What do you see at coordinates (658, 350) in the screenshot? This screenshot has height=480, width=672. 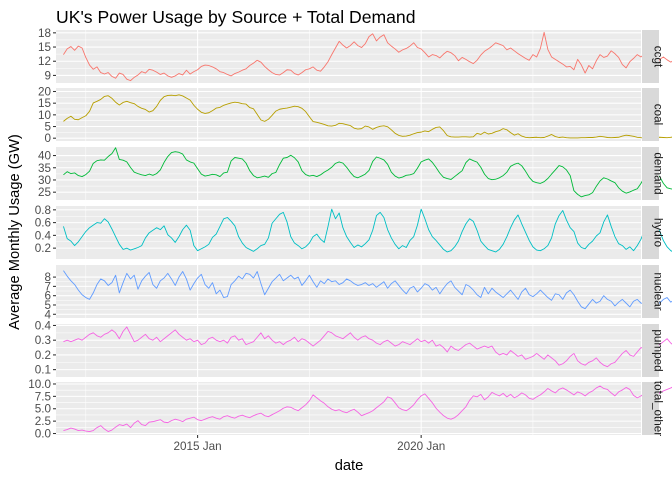 I see `facet-strip-label: pumped` at bounding box center [658, 350].